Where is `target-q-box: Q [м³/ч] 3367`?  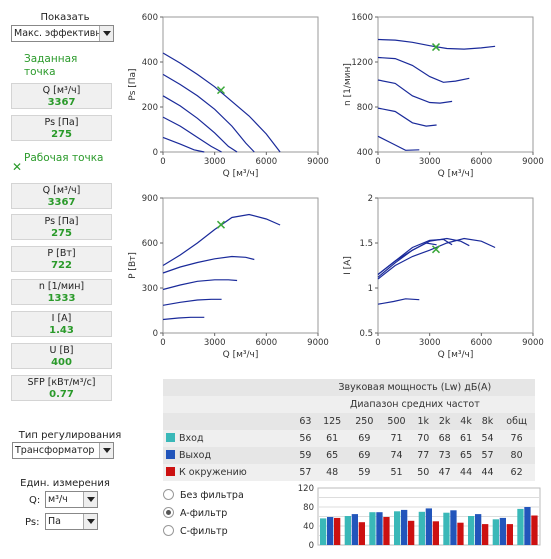
target-q-box: Q [м³/ч] 3367 is located at coordinates (61, 96).